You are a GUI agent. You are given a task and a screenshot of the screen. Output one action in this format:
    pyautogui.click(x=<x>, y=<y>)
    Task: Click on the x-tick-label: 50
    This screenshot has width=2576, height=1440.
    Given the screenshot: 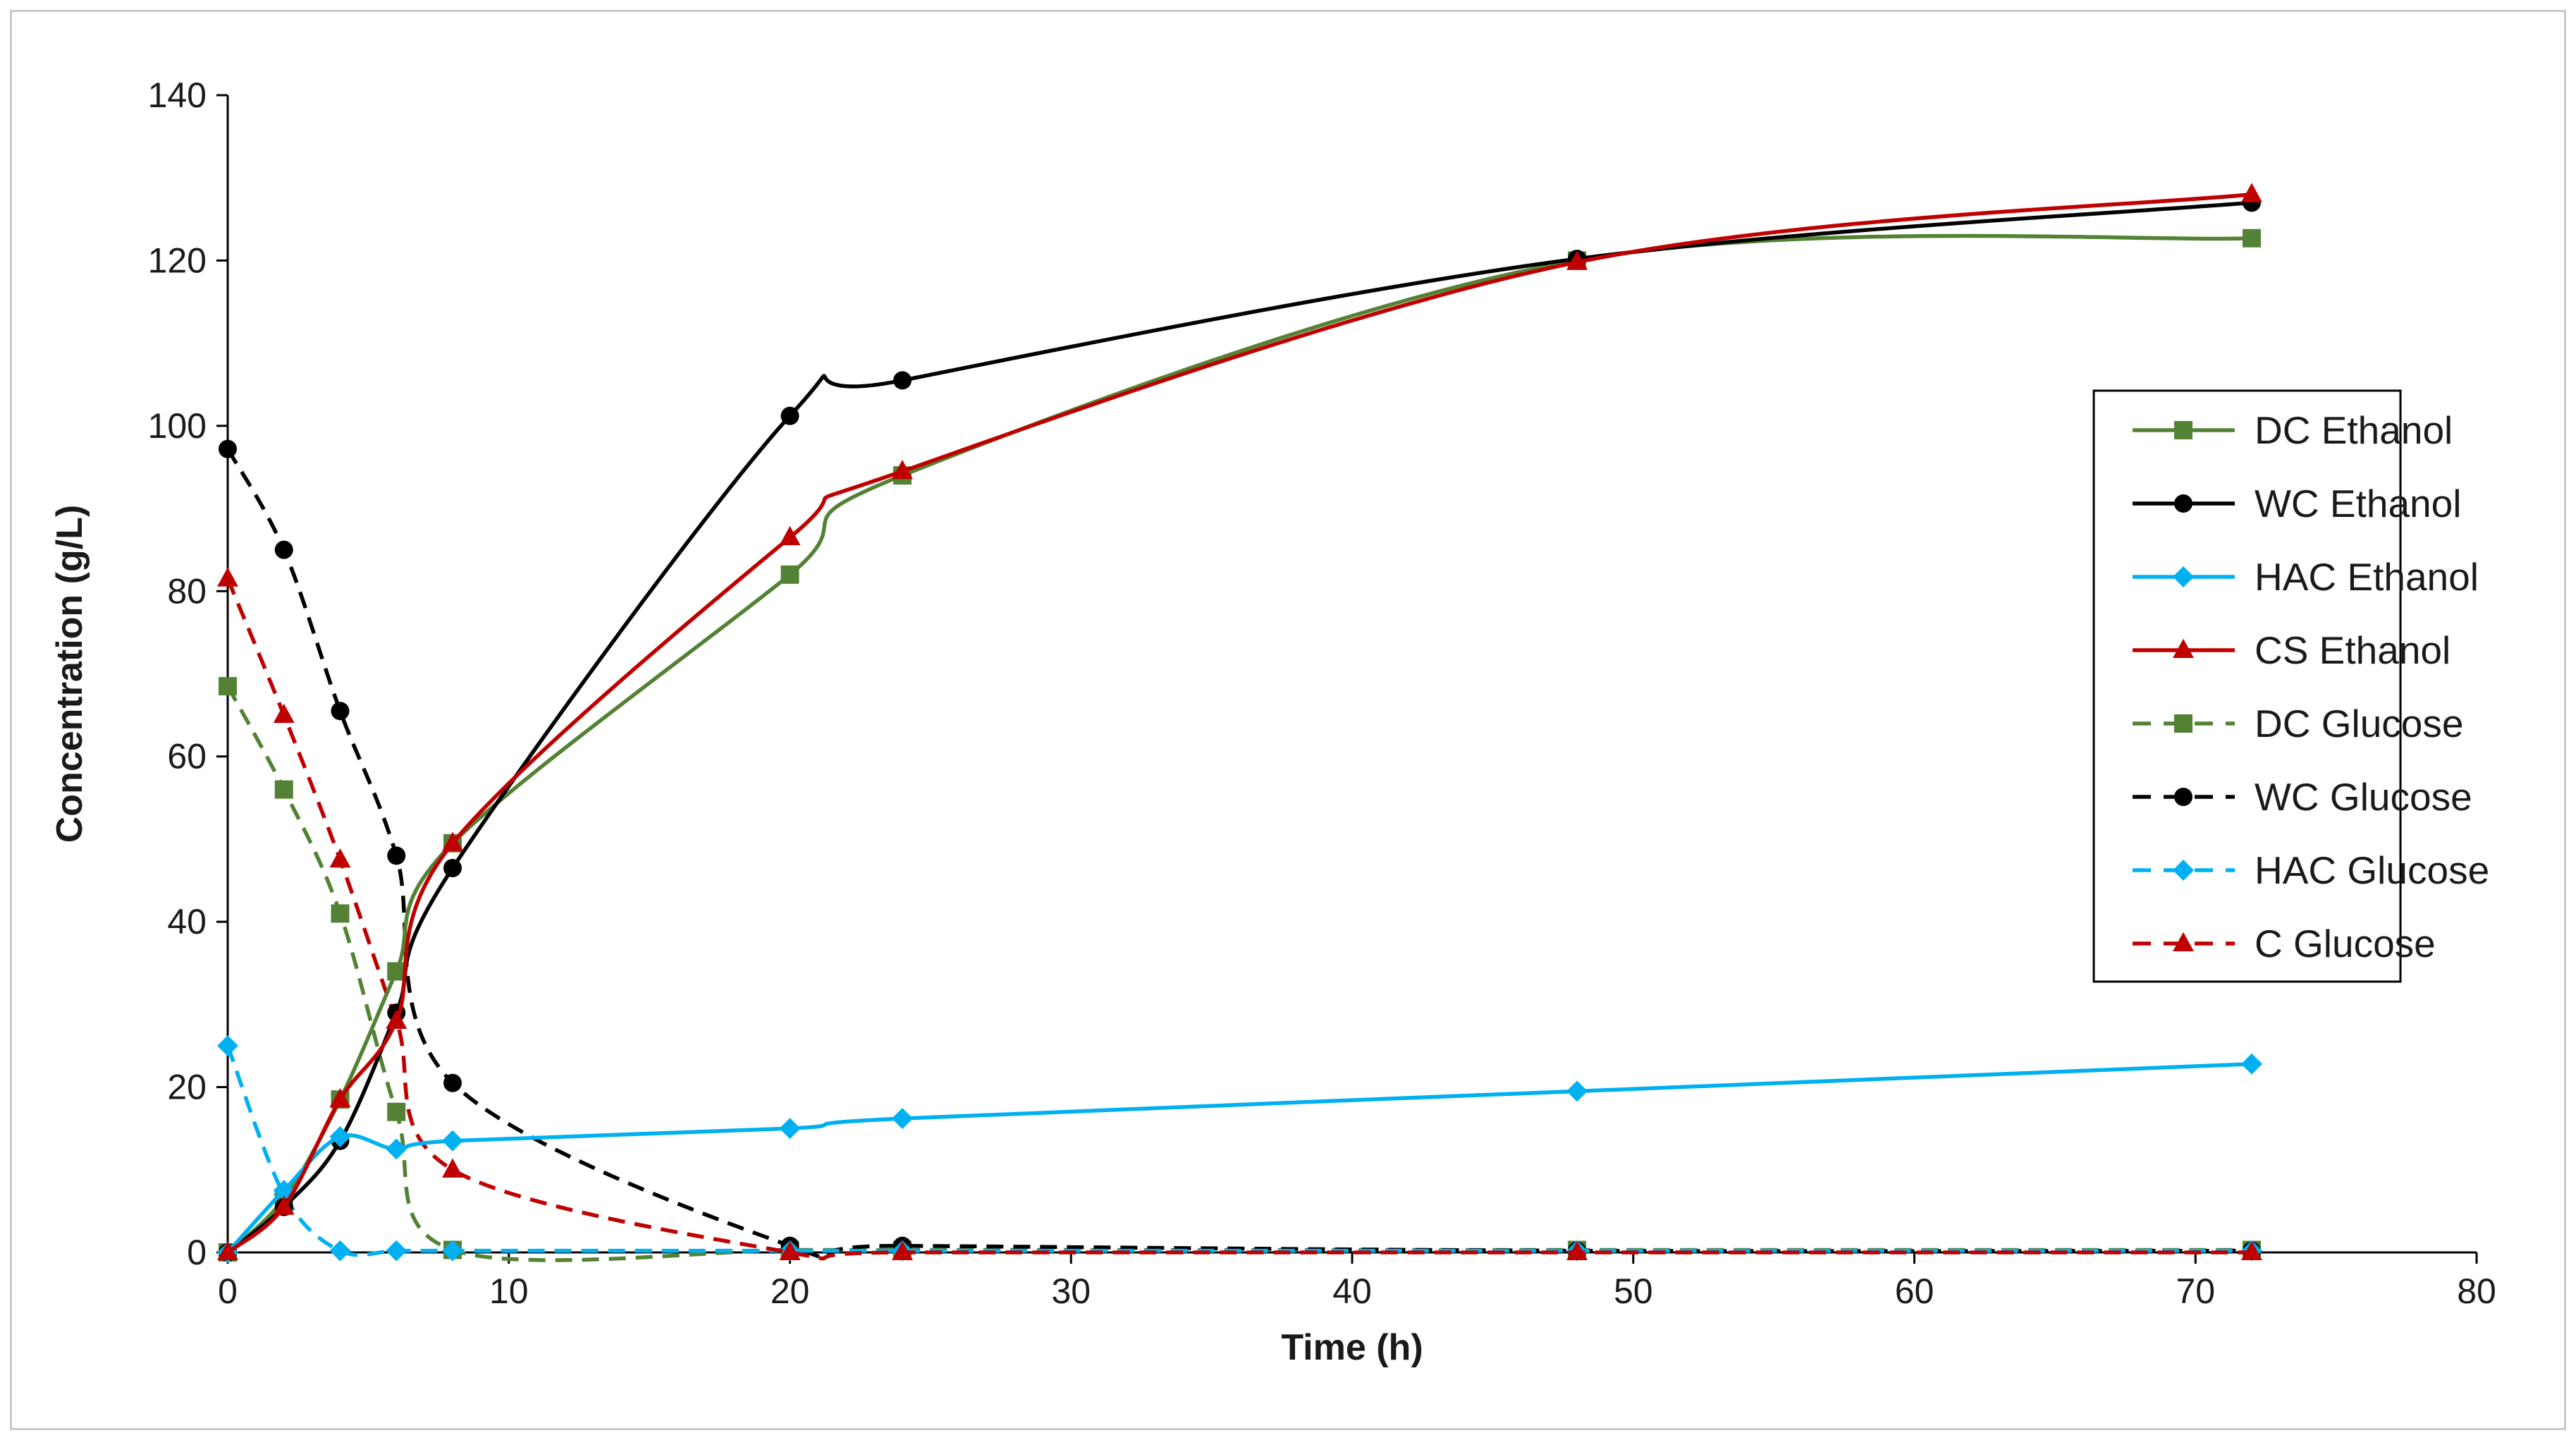 What is the action you would take?
    pyautogui.click(x=1633, y=1291)
    